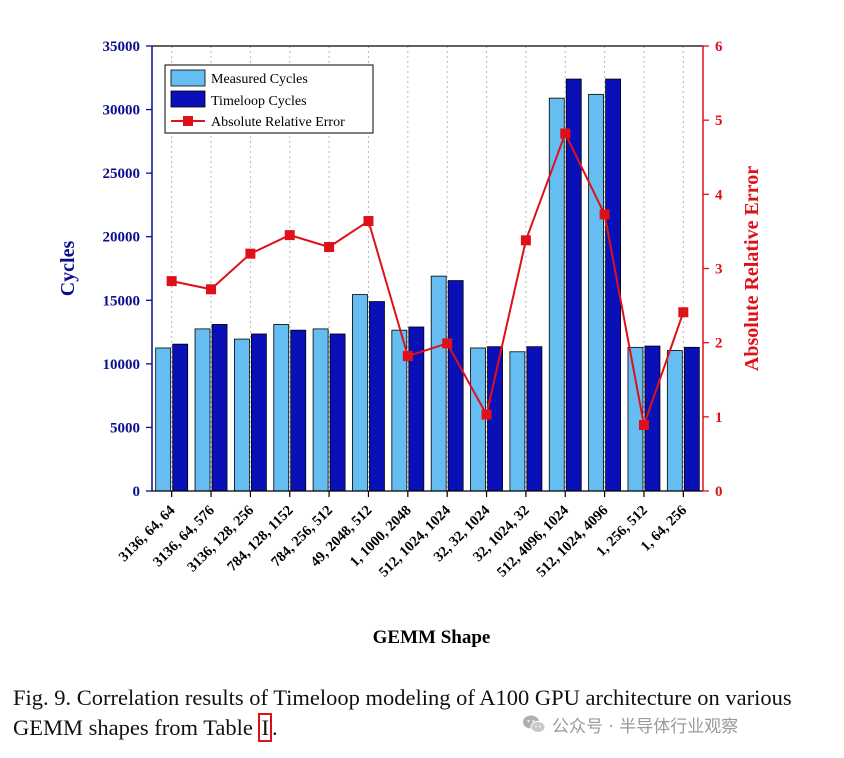 The width and height of the screenshot is (844, 758). Describe the element at coordinates (752, 268) in the screenshot. I see `y2-axis-title: Absolute Relative Error` at that location.